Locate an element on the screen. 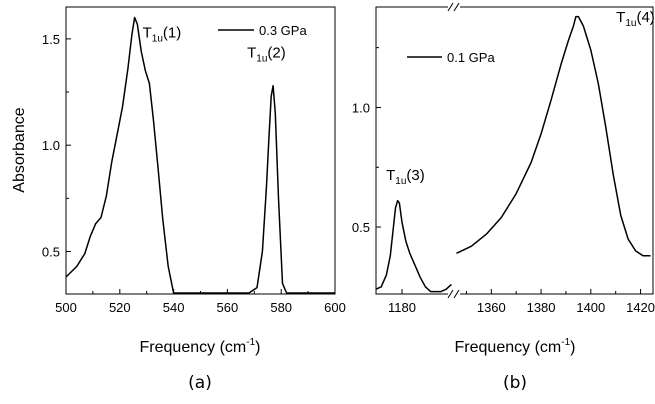  axis-break-top is located at coordinates (453, 7).